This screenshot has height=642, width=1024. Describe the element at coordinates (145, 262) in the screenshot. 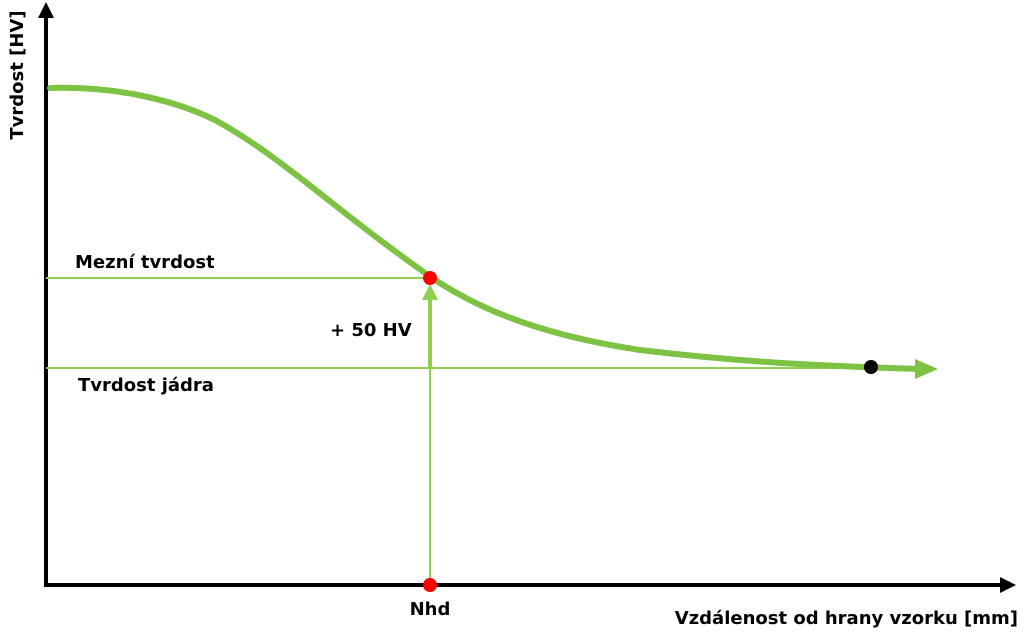

I see `limit-label: Mezní tvrdost` at that location.